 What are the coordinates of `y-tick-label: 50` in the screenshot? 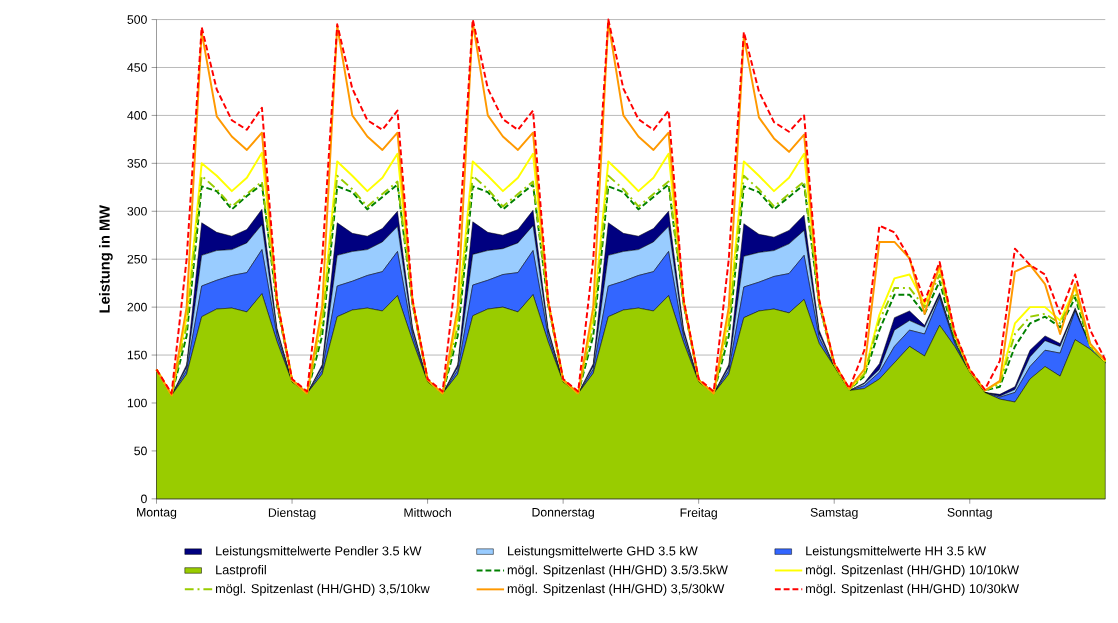 It's located at (140, 451).